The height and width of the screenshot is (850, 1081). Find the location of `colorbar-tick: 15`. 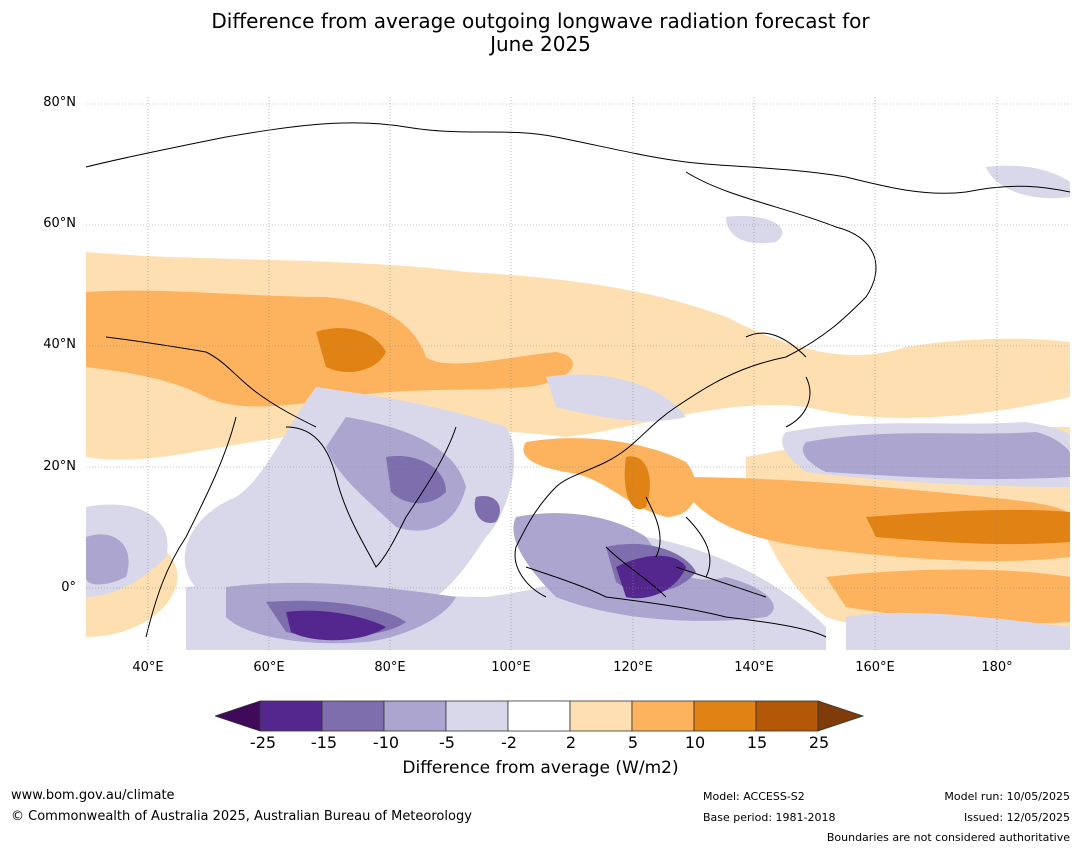

colorbar-tick: 15 is located at coordinates (757, 742).